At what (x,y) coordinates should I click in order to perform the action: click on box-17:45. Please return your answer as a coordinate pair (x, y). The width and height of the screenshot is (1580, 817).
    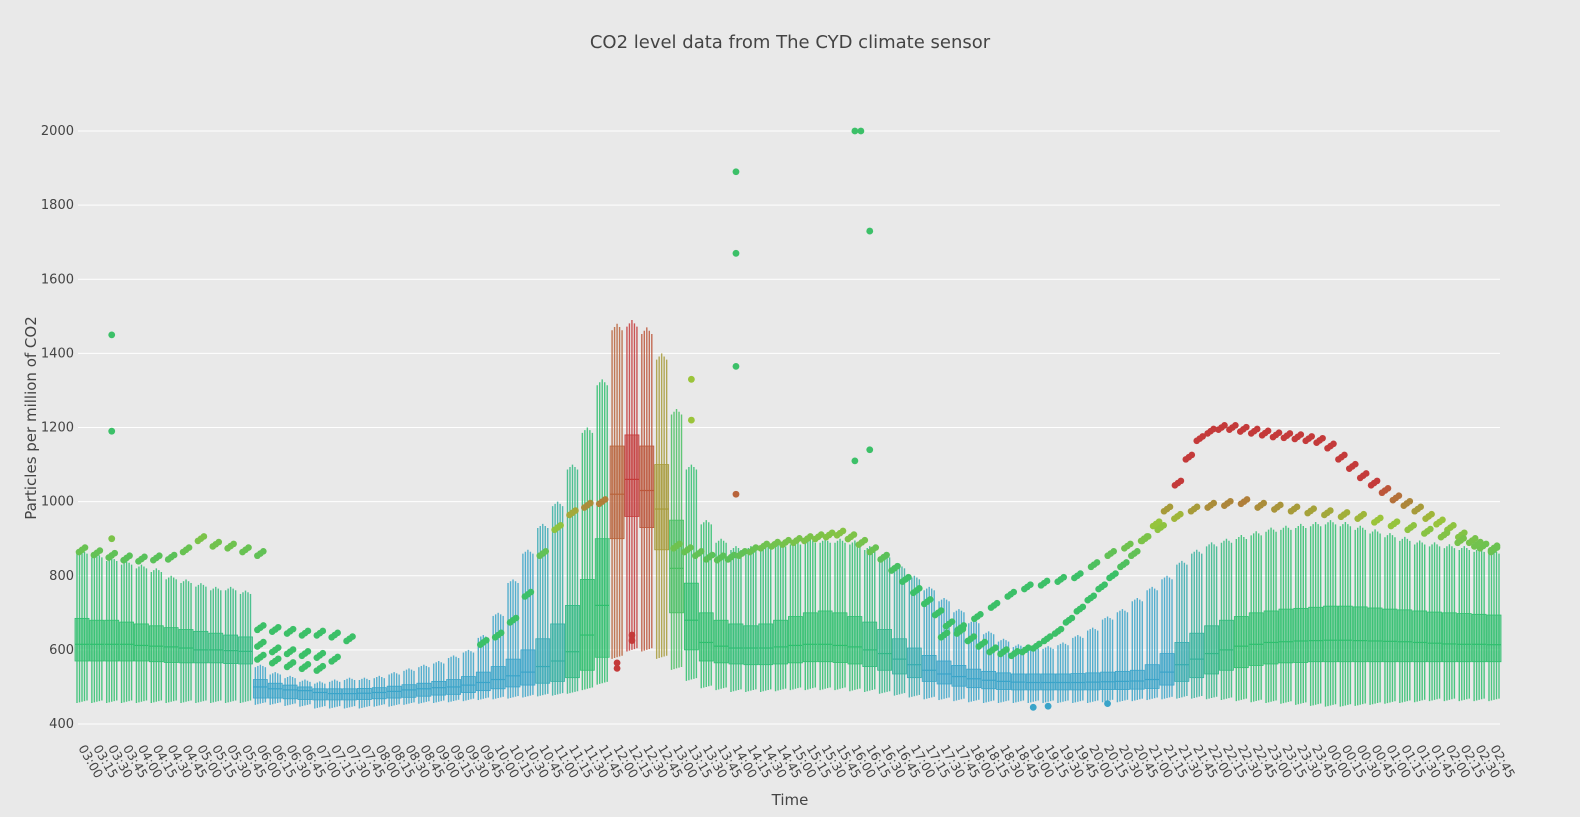
    Looking at the image, I should click on (959, 655).